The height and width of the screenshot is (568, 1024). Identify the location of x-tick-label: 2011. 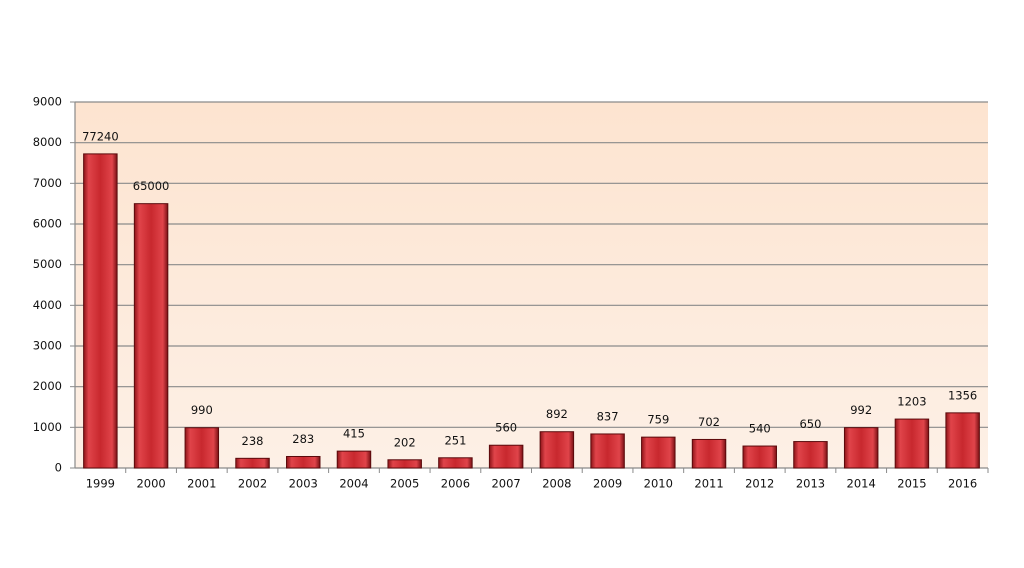
(708, 484).